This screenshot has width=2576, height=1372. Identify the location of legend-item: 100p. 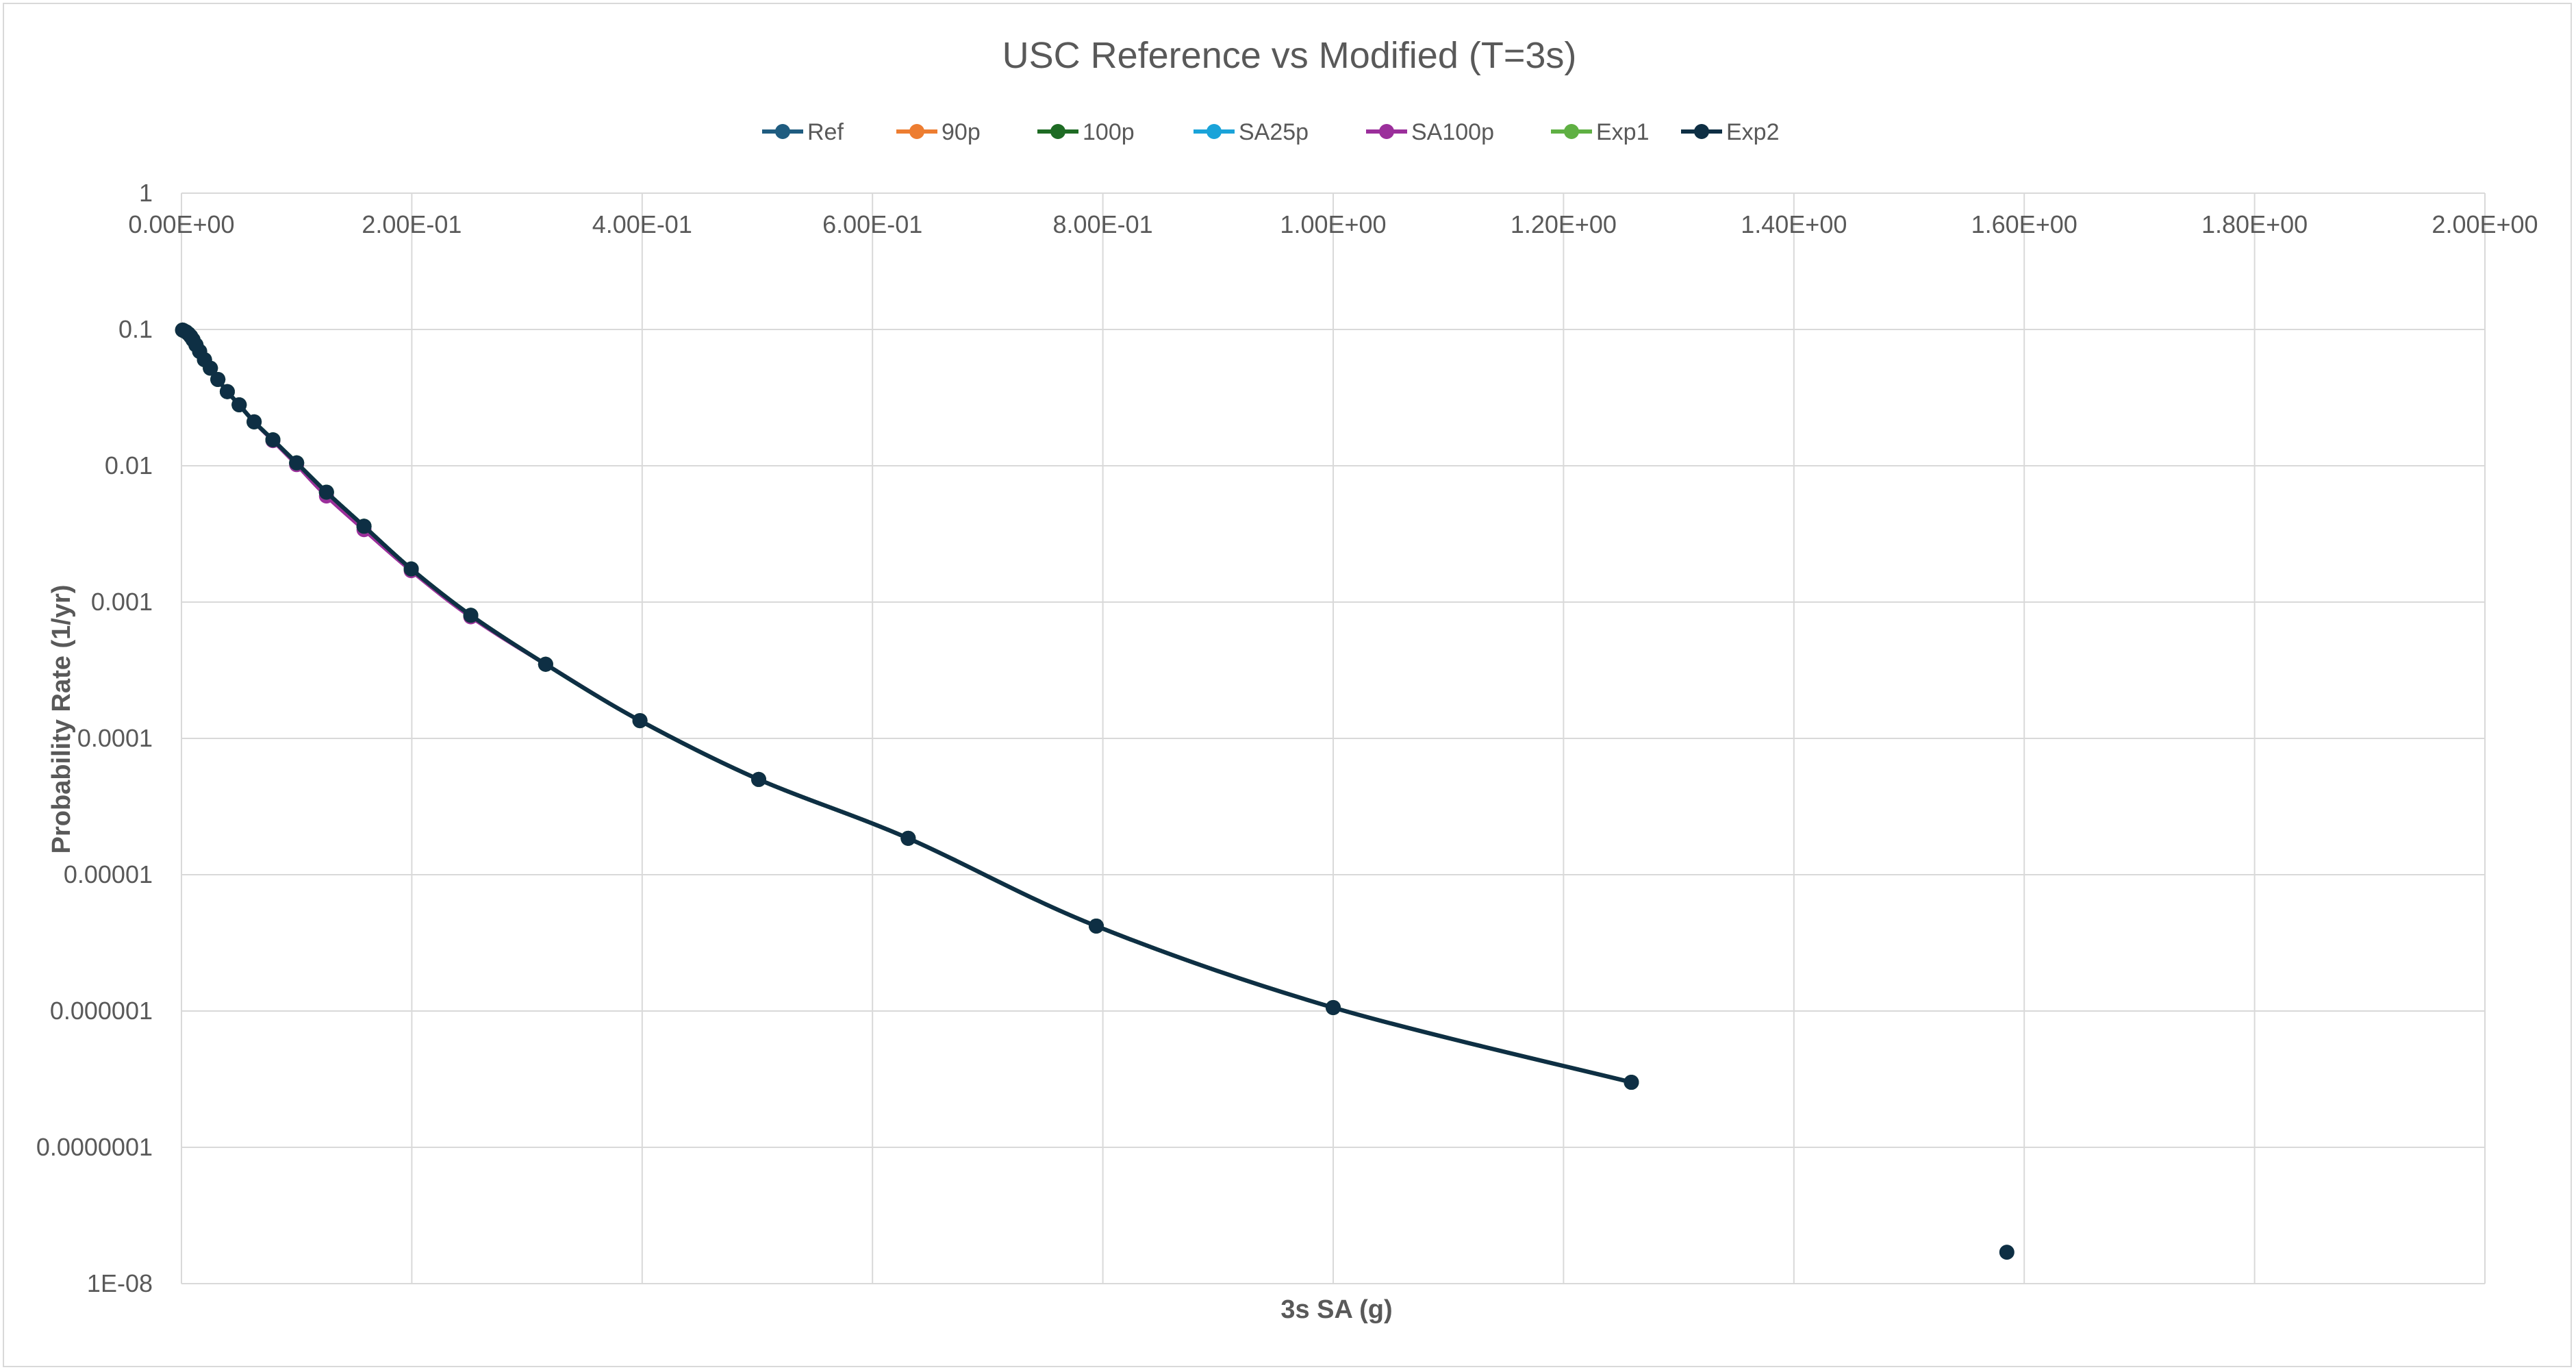
(1086, 132).